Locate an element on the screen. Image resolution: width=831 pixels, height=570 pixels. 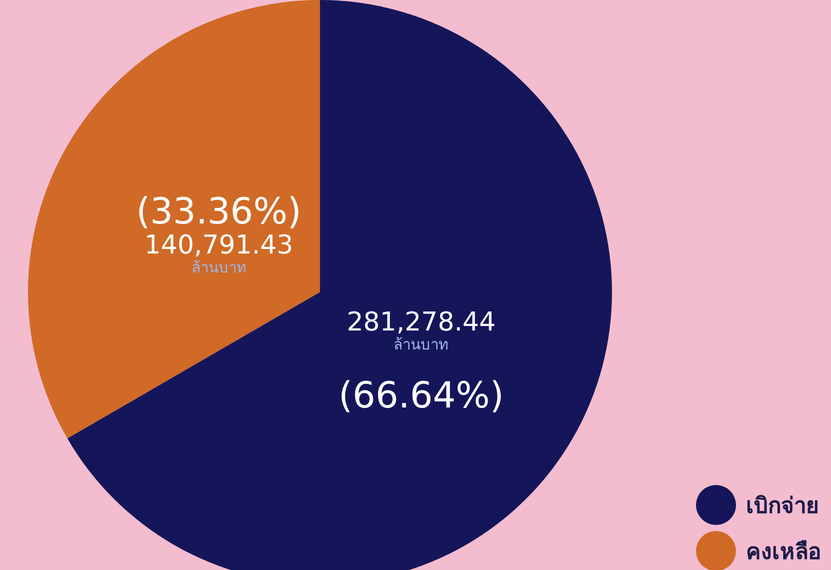
text: (66.64%) is located at coordinates (421, 395).